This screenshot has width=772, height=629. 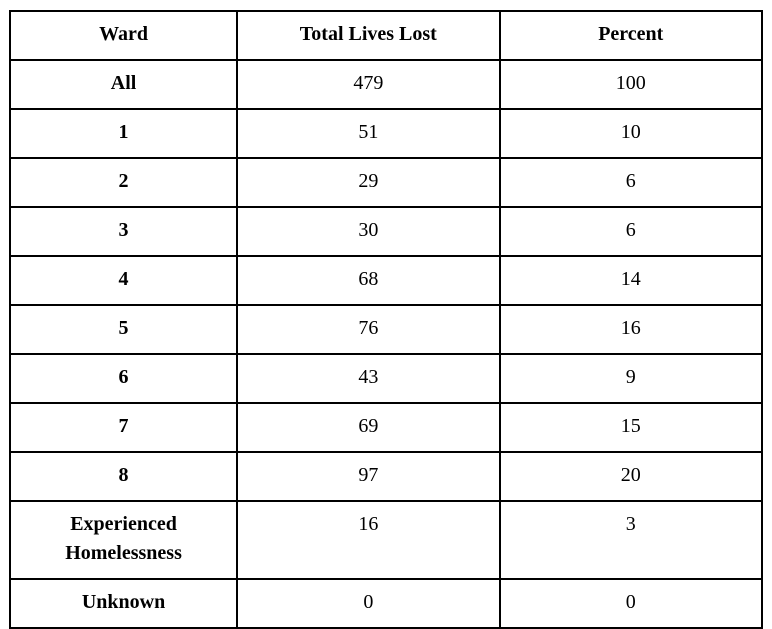 What do you see at coordinates (368, 182) in the screenshot?
I see `total-lives-lost-cell: 29` at bounding box center [368, 182].